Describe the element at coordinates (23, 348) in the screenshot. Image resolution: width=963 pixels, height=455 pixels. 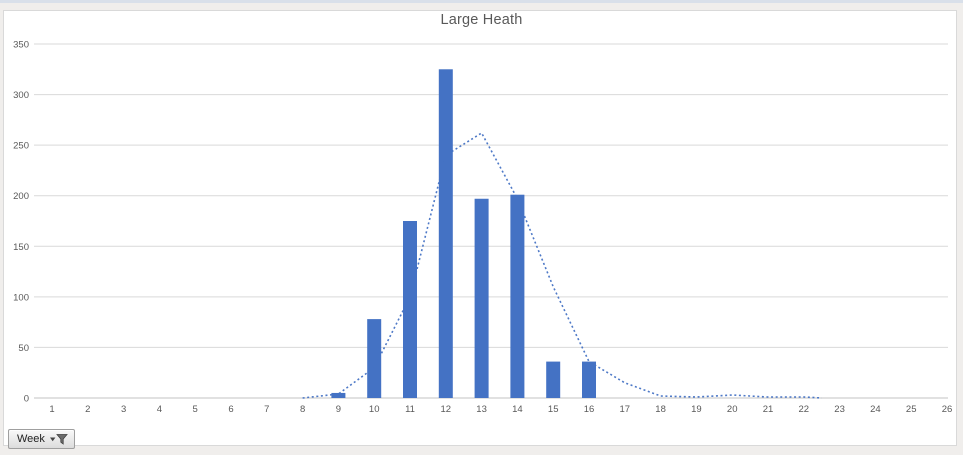
I see `y-axis-tick-label: 50` at that location.